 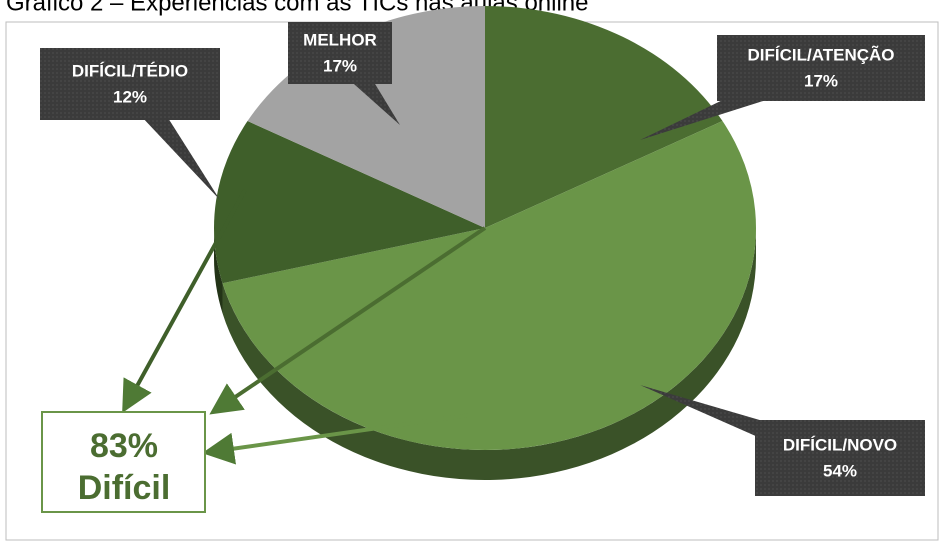 I want to click on category-label: DIFÍCIL/TÉDIO, so click(x=130, y=70).